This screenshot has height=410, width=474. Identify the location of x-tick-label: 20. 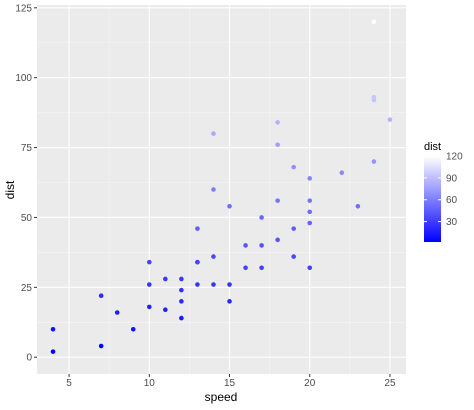
(310, 383).